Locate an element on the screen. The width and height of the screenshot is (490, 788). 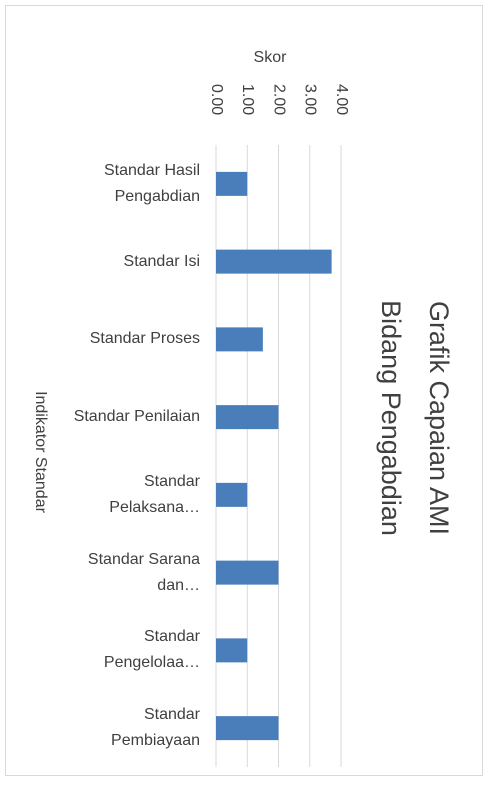
y-tick-label: Standar Hasil Pengabdian is located at coordinates (151, 183).